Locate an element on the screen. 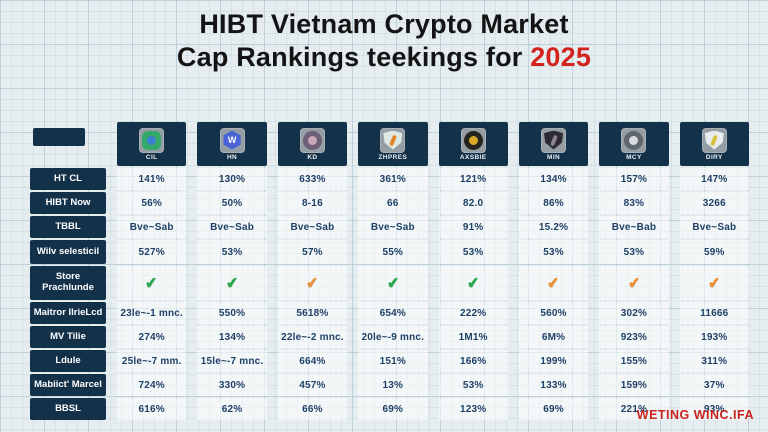 The height and width of the screenshot is (432, 768). cell-value: 616% is located at coordinates (151, 409).